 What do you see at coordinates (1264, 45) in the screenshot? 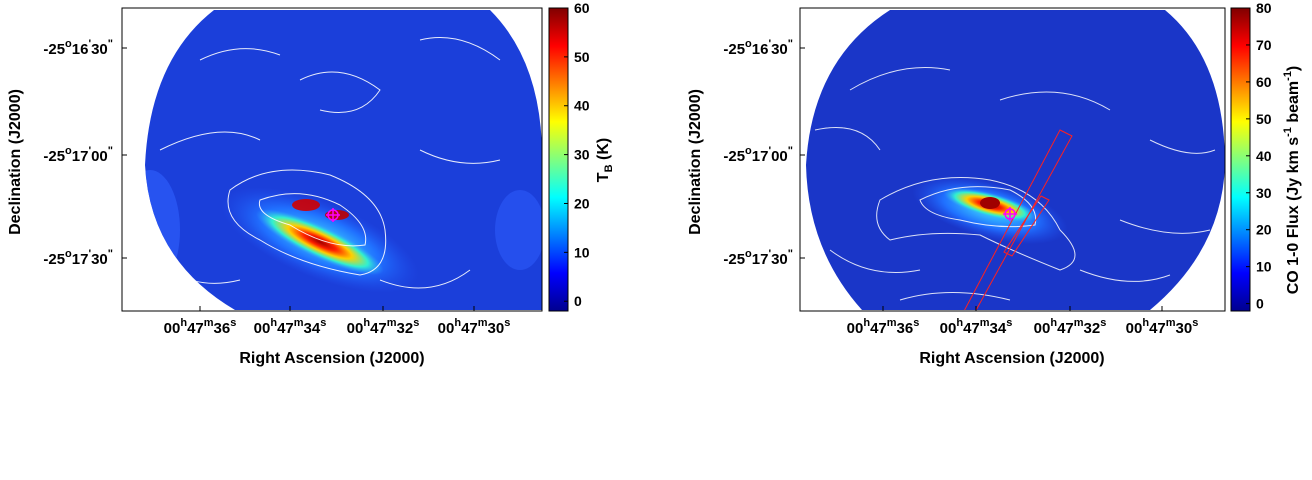
I see `colorbar-tick-label: 70` at bounding box center [1264, 45].